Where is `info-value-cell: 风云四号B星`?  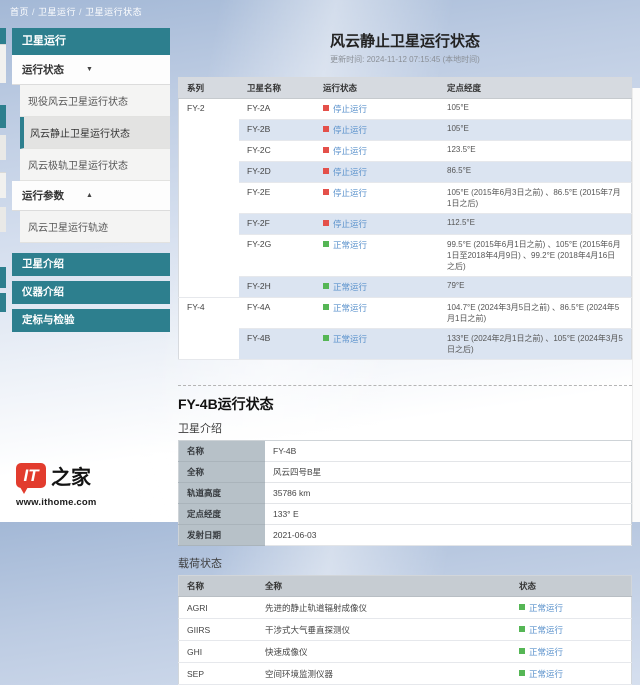 info-value-cell: 风云四号B星 is located at coordinates (448, 472).